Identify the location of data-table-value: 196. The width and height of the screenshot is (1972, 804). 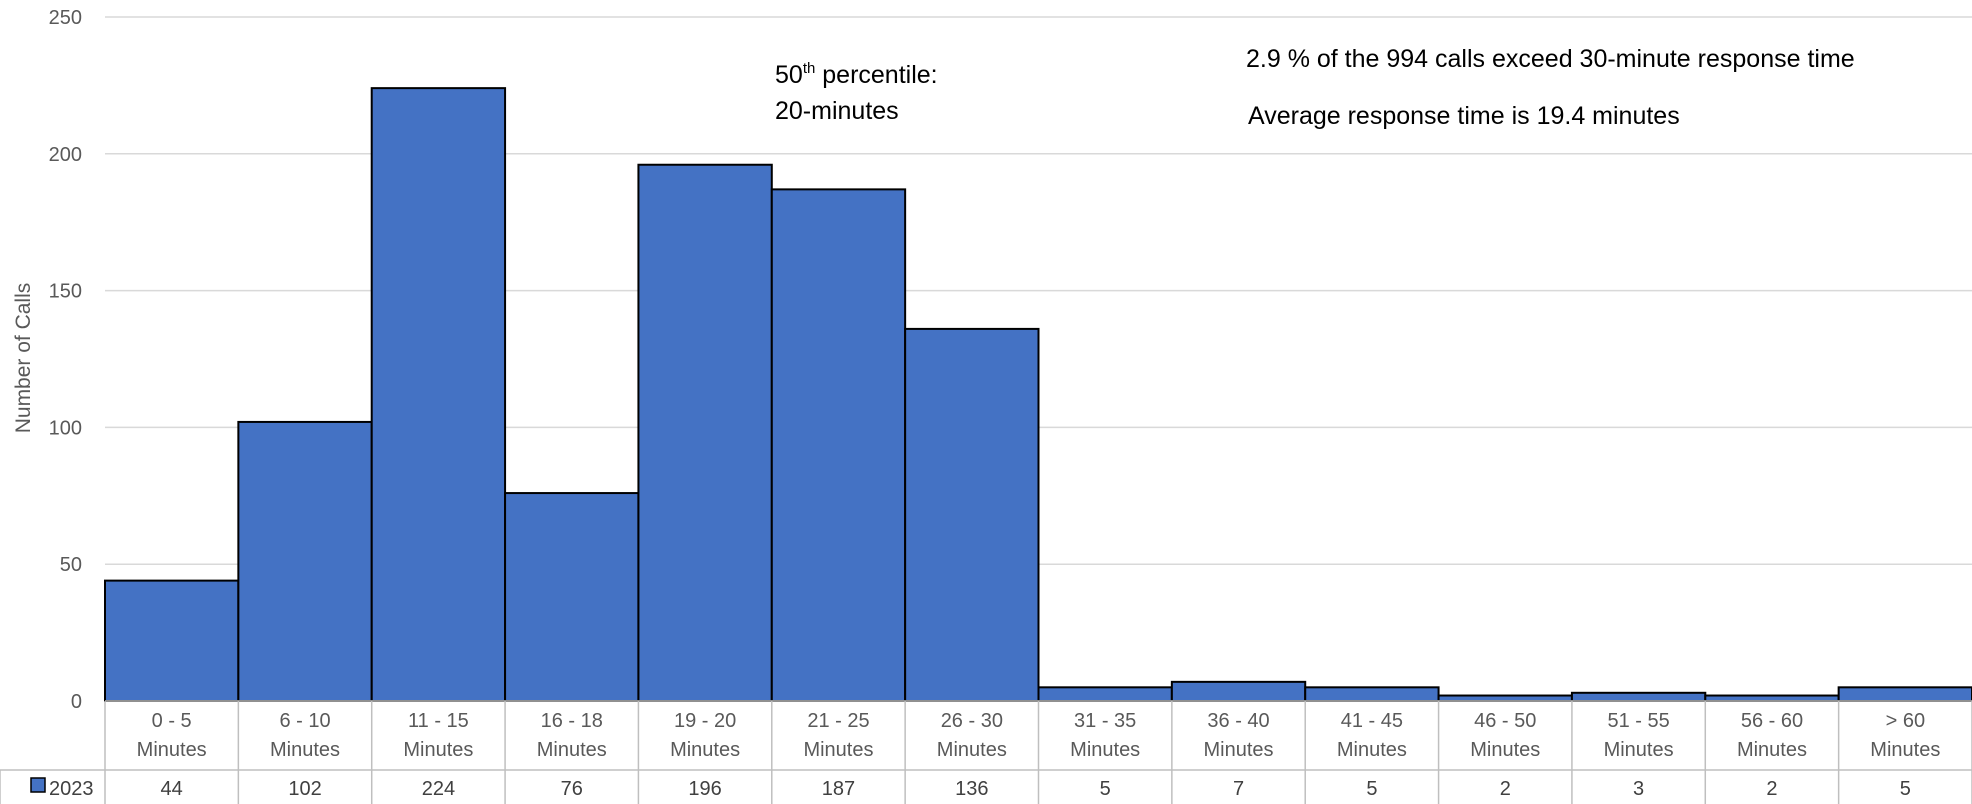
(704, 789).